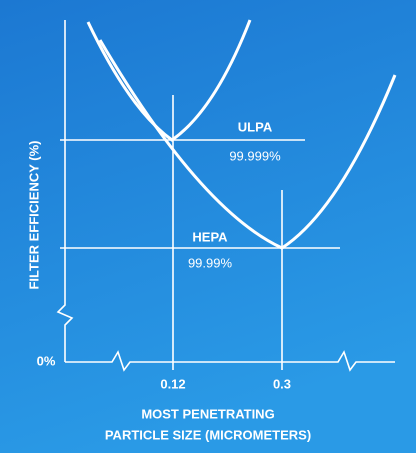 The height and width of the screenshot is (453, 416). I want to click on y-axis-label: FILTER EFFICIENCY (%), so click(33, 214).